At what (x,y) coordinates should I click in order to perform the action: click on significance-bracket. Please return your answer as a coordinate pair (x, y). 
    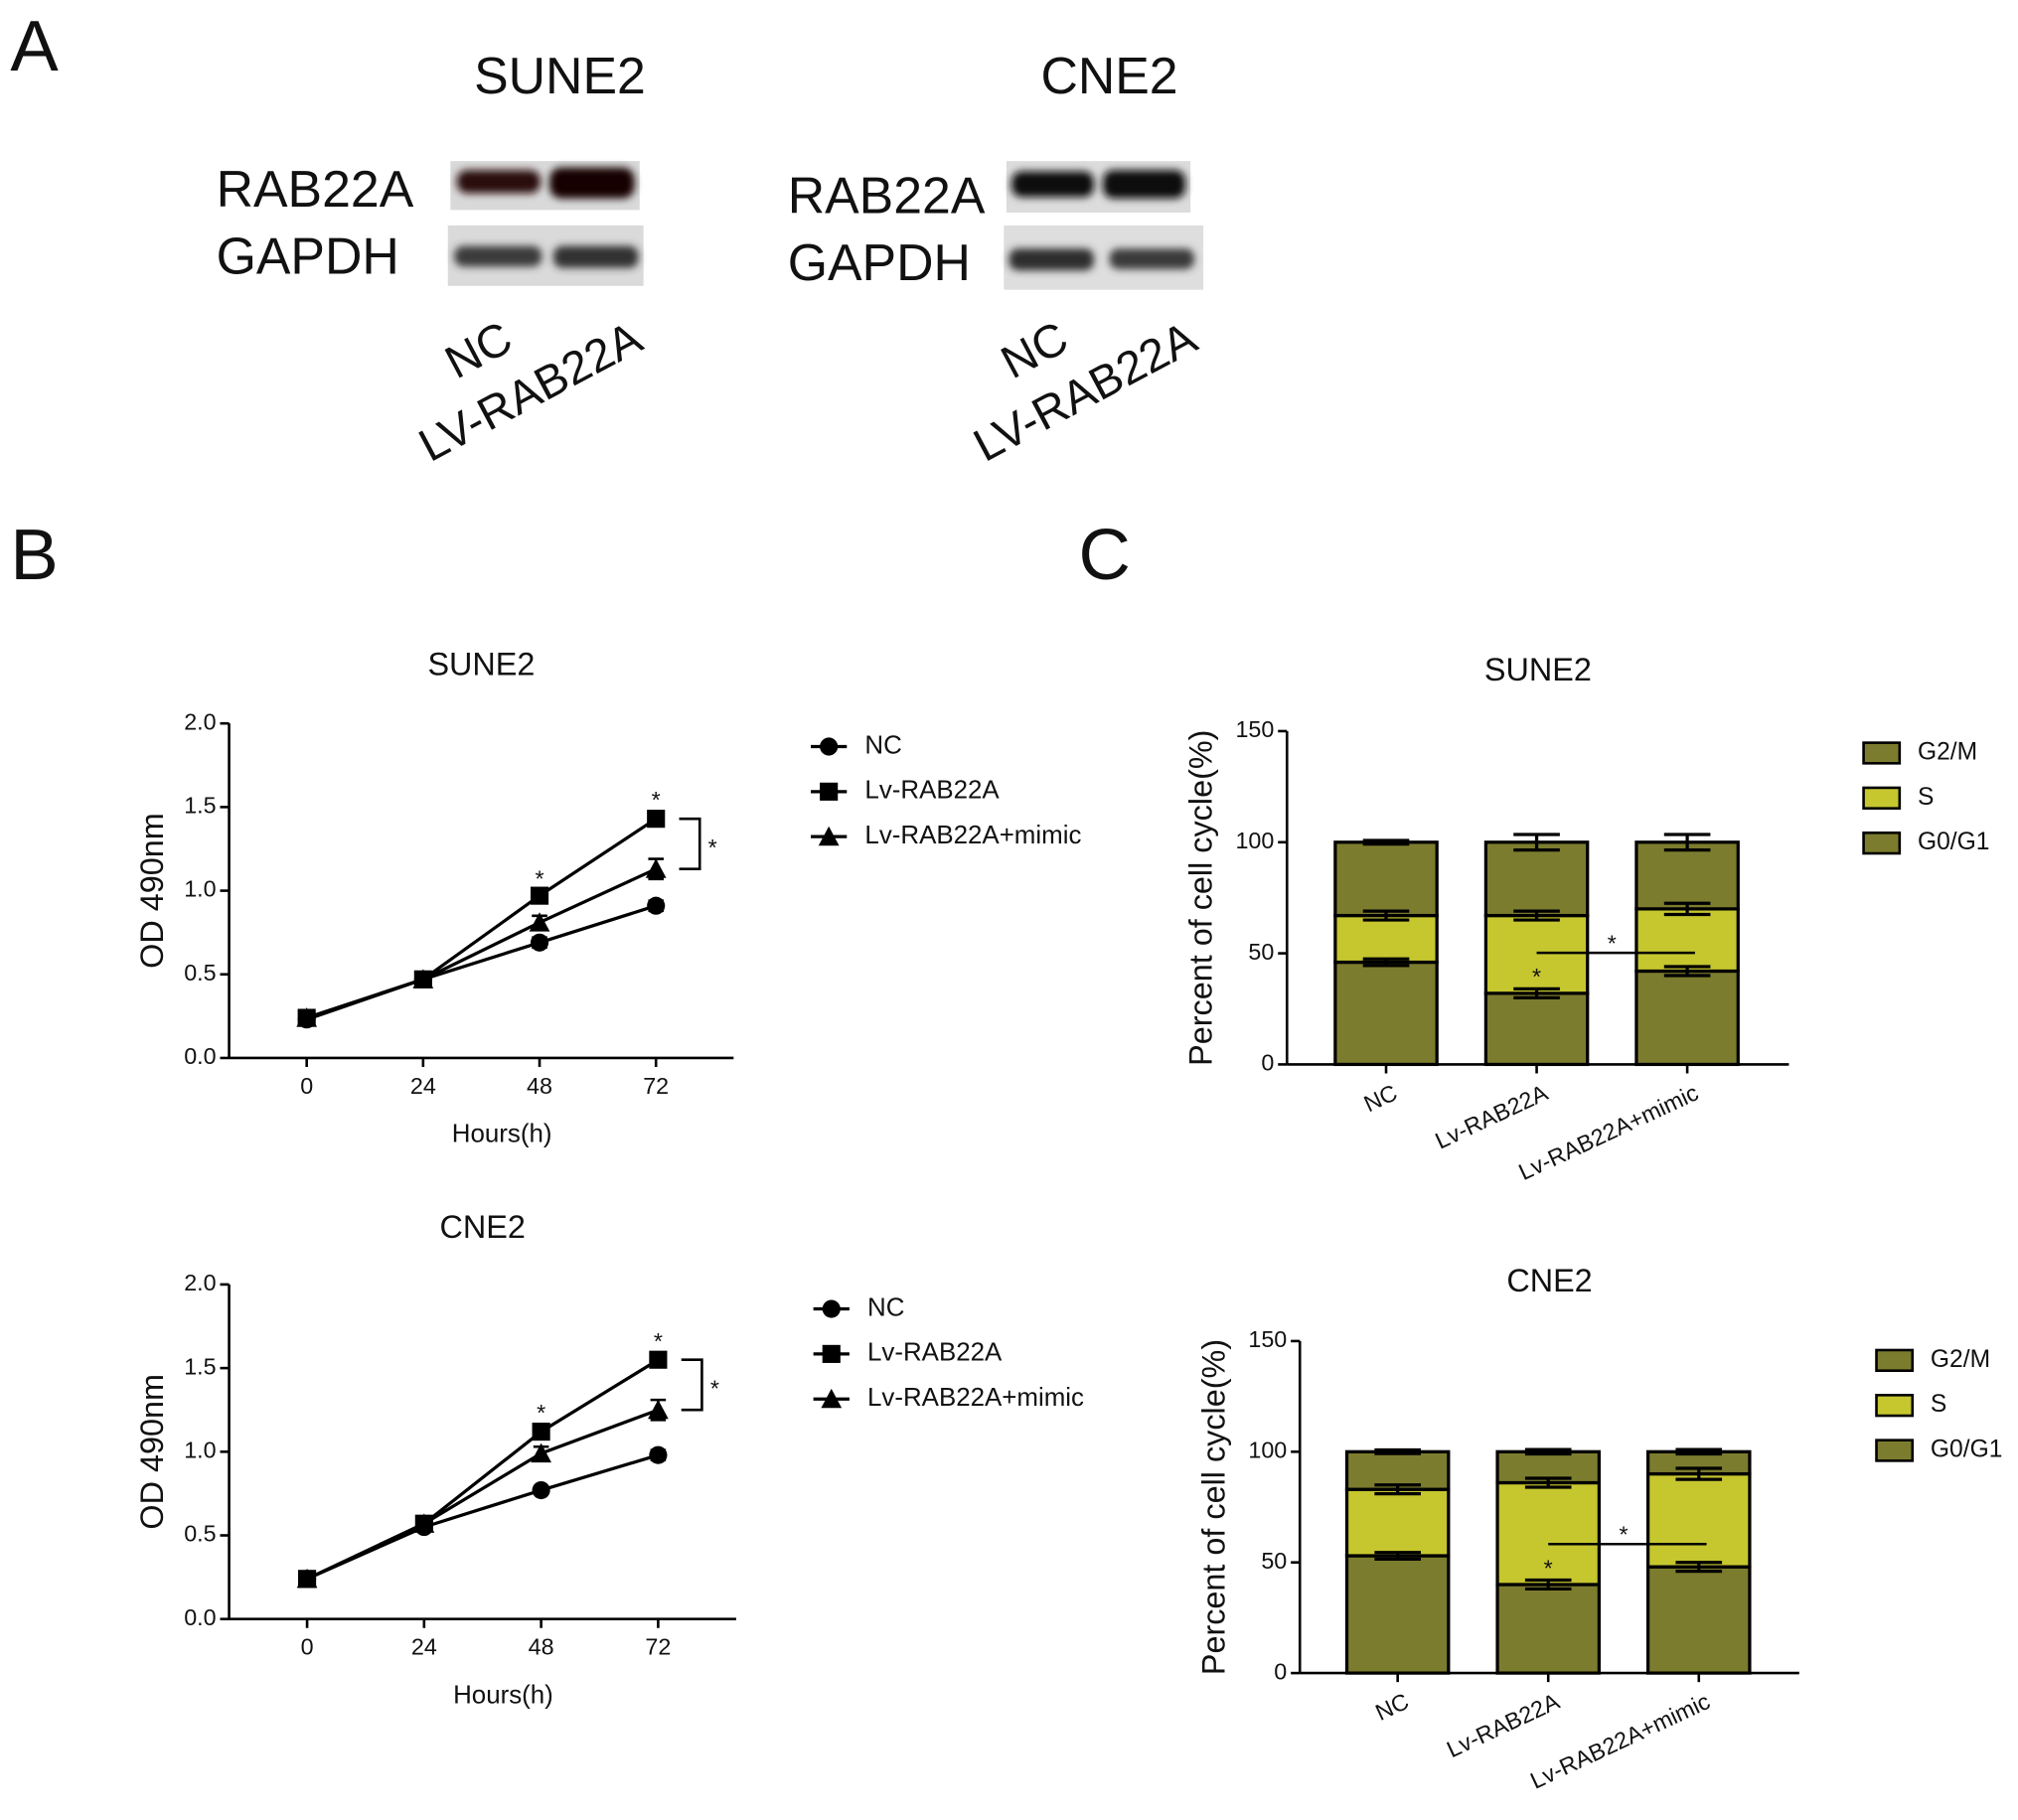
    Looking at the image, I should click on (692, 1385).